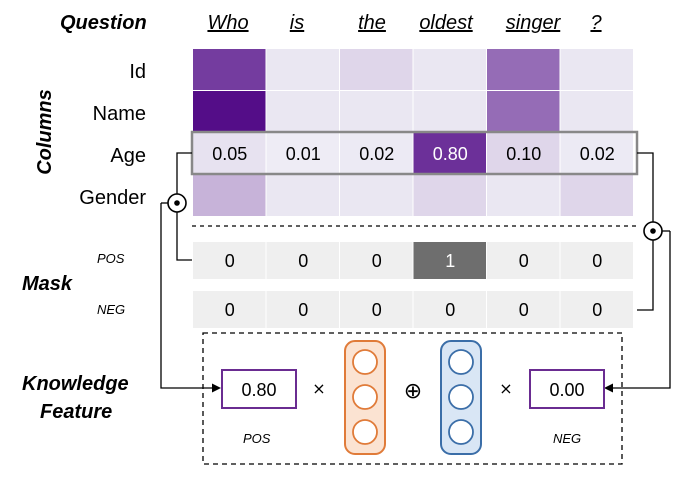  Describe the element at coordinates (534, 23) in the screenshot. I see `question-token: singer` at that location.